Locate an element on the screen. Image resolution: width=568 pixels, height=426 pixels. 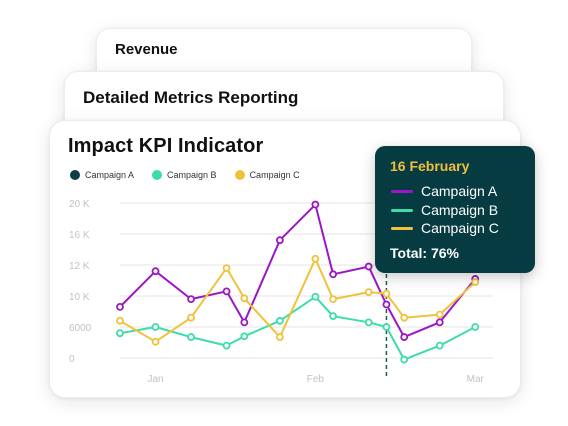
legend-dot-campaign-a is located at coordinates (75, 175).